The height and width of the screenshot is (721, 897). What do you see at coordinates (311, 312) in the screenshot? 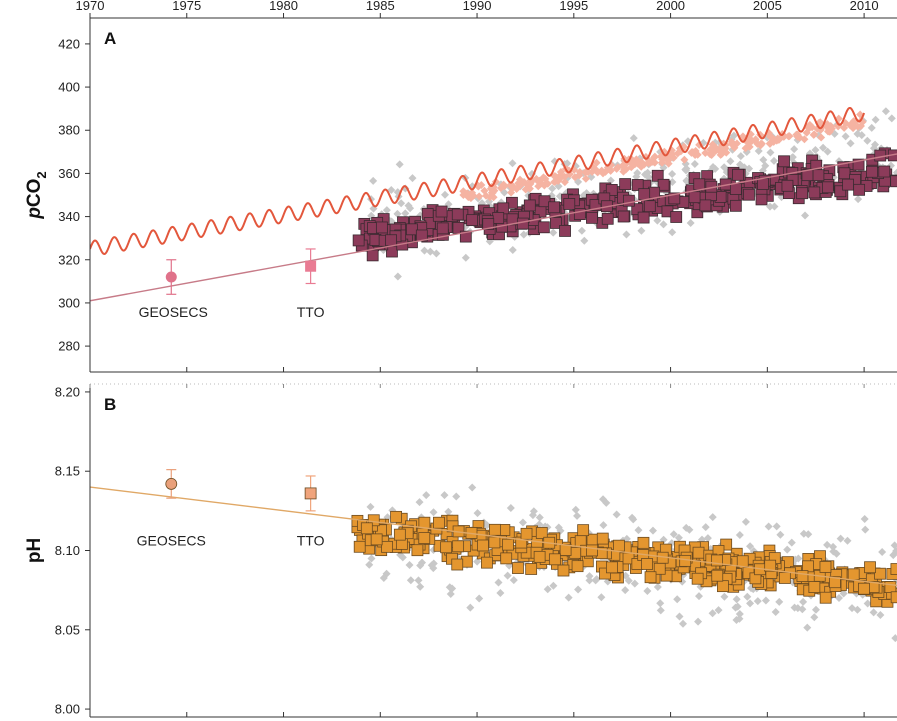
I see `annotation-label: TTO` at bounding box center [311, 312].